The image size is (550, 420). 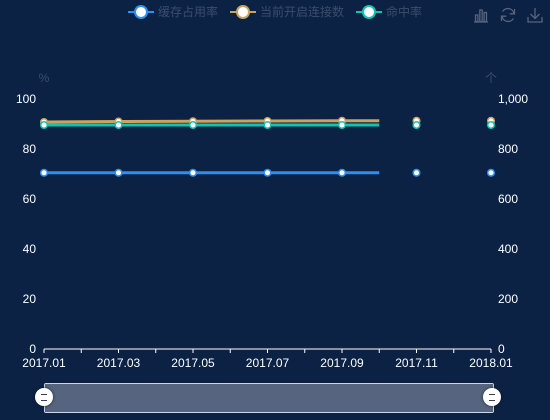 I want to click on y-right-tick-label: 0, so click(x=501, y=349).